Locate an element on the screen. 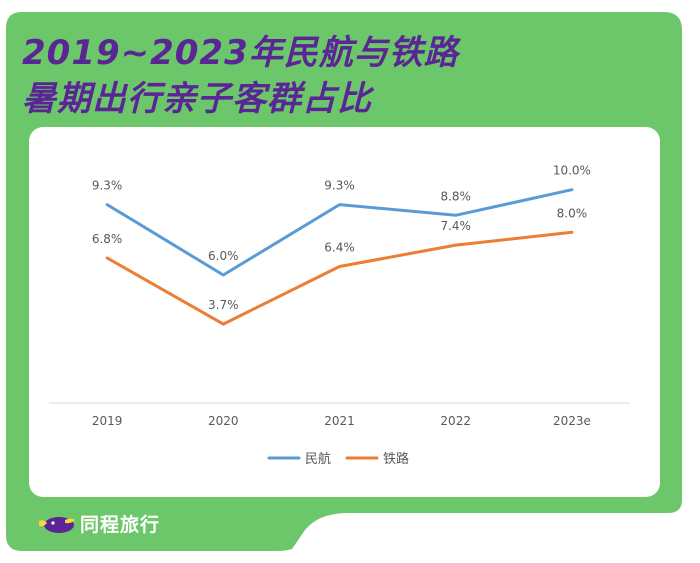 This screenshot has width=700, height=563. x-tick-label: 2023e is located at coordinates (572, 421).